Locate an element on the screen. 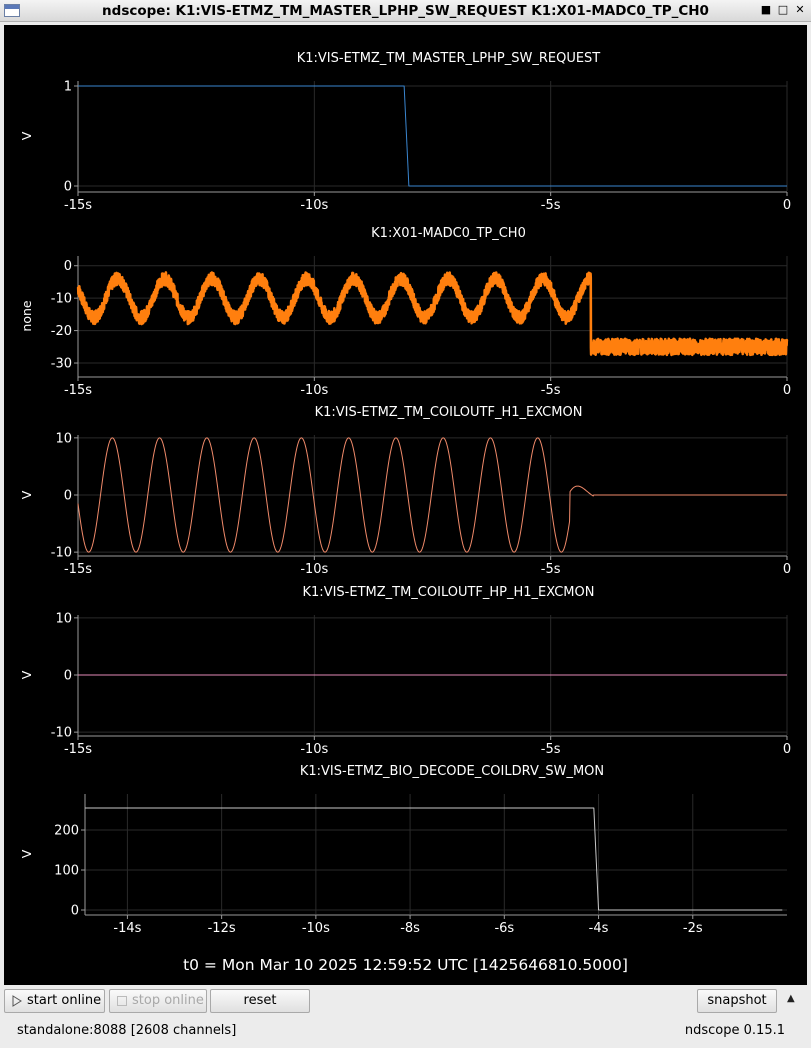 The image size is (811, 1048). maximize-button: □ is located at coordinates (783, 9).